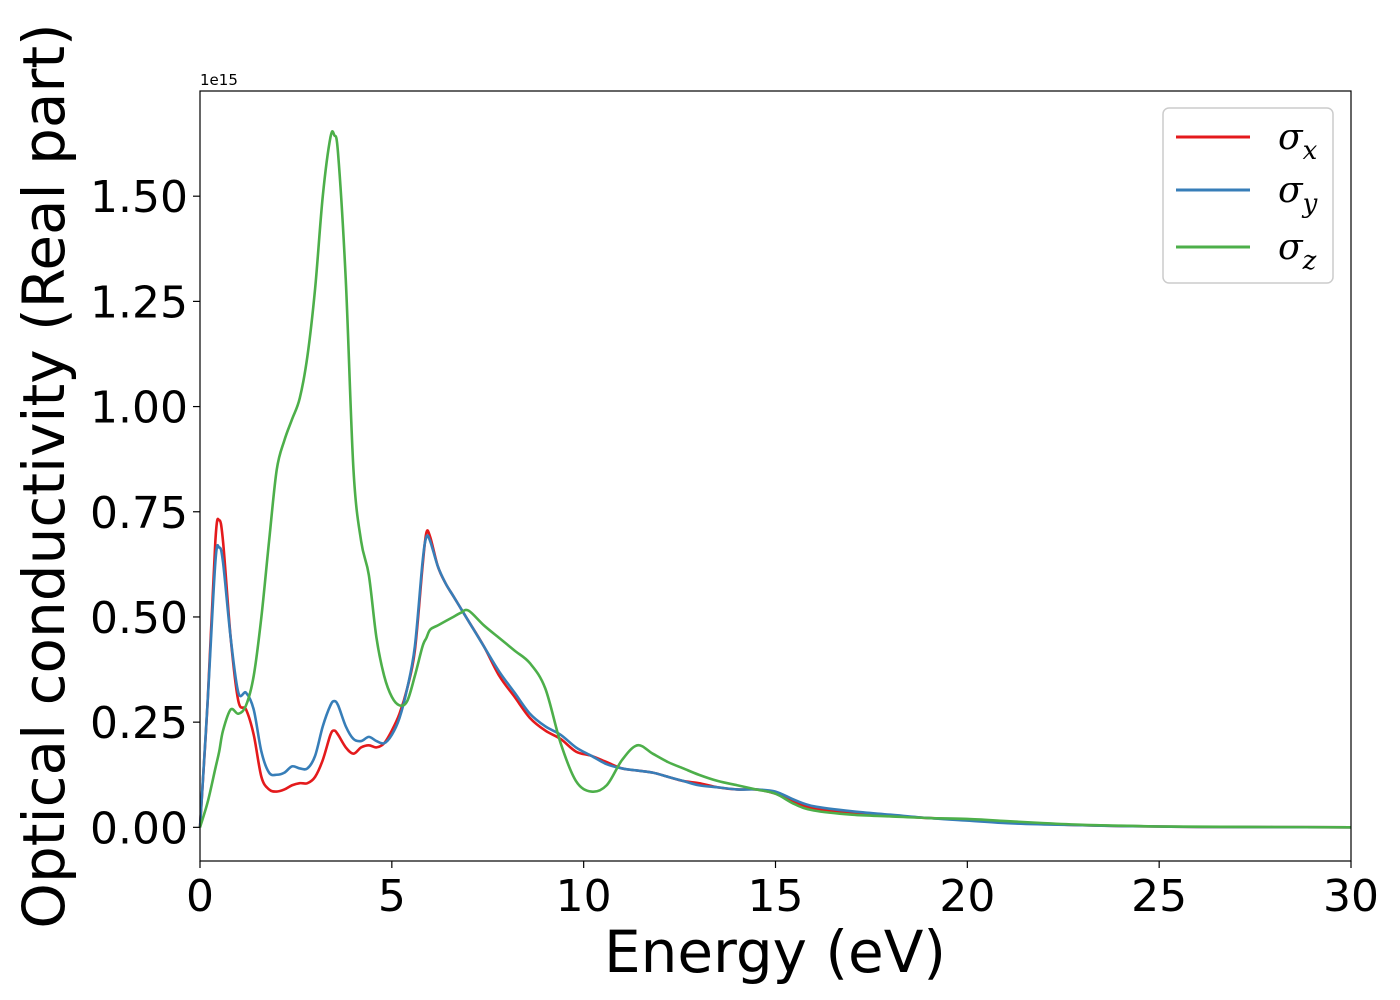 Image resolution: width=1400 pixels, height=1000 pixels. What do you see at coordinates (139, 828) in the screenshot?
I see `y-tick-label: 0.00` at bounding box center [139, 828].